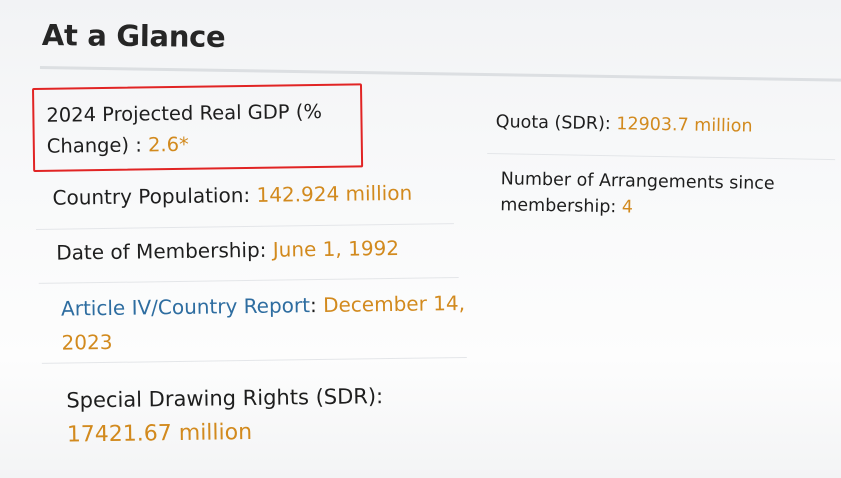  I want to click on membership-date-value: June 1, 1992, so click(336, 248).